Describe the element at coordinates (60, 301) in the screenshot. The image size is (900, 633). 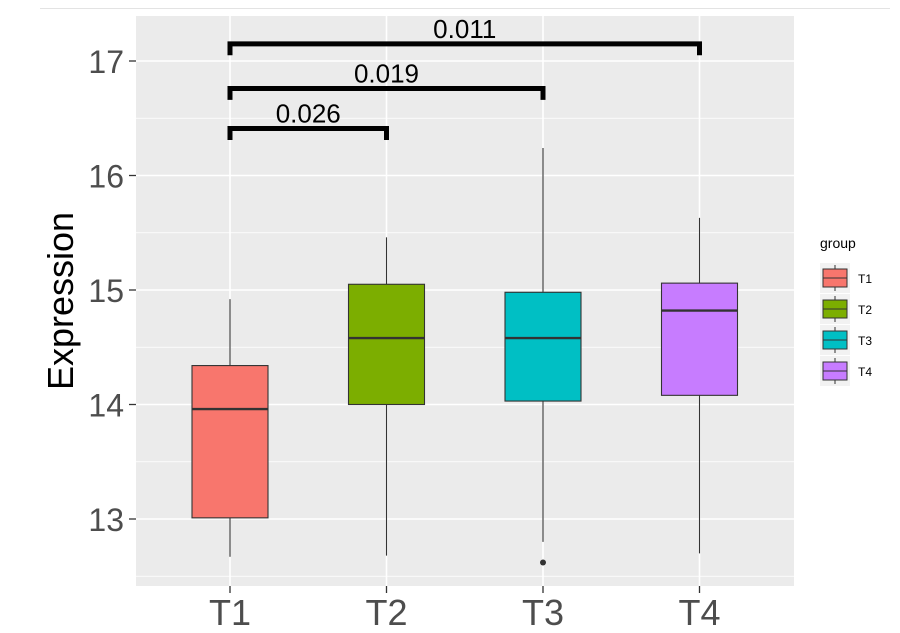
I see `y-axis-title: Expression` at that location.